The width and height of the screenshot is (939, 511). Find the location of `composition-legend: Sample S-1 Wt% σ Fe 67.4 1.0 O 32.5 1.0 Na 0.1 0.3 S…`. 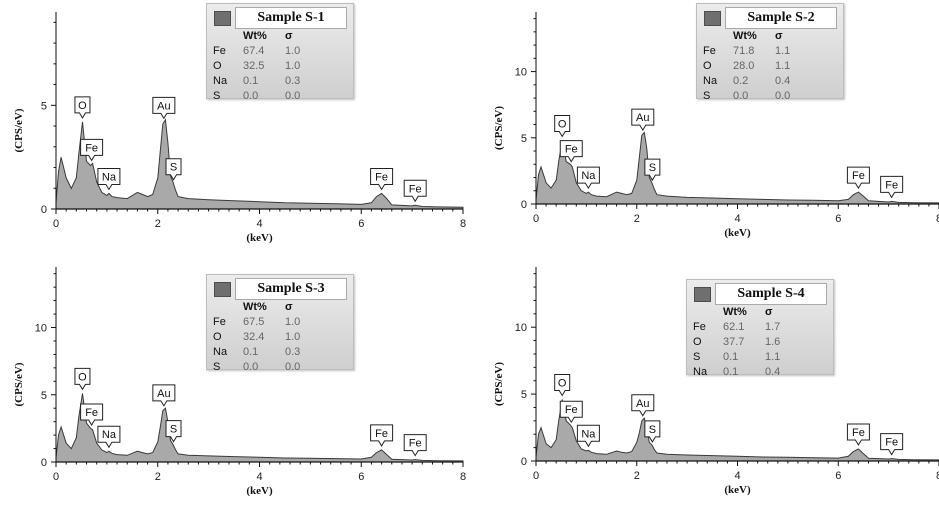

composition-legend: Sample S-1 Wt% σ Fe 67.4 1.0 O 32.5 1.0 Na 0.1 0.3 S… is located at coordinates (280, 52).